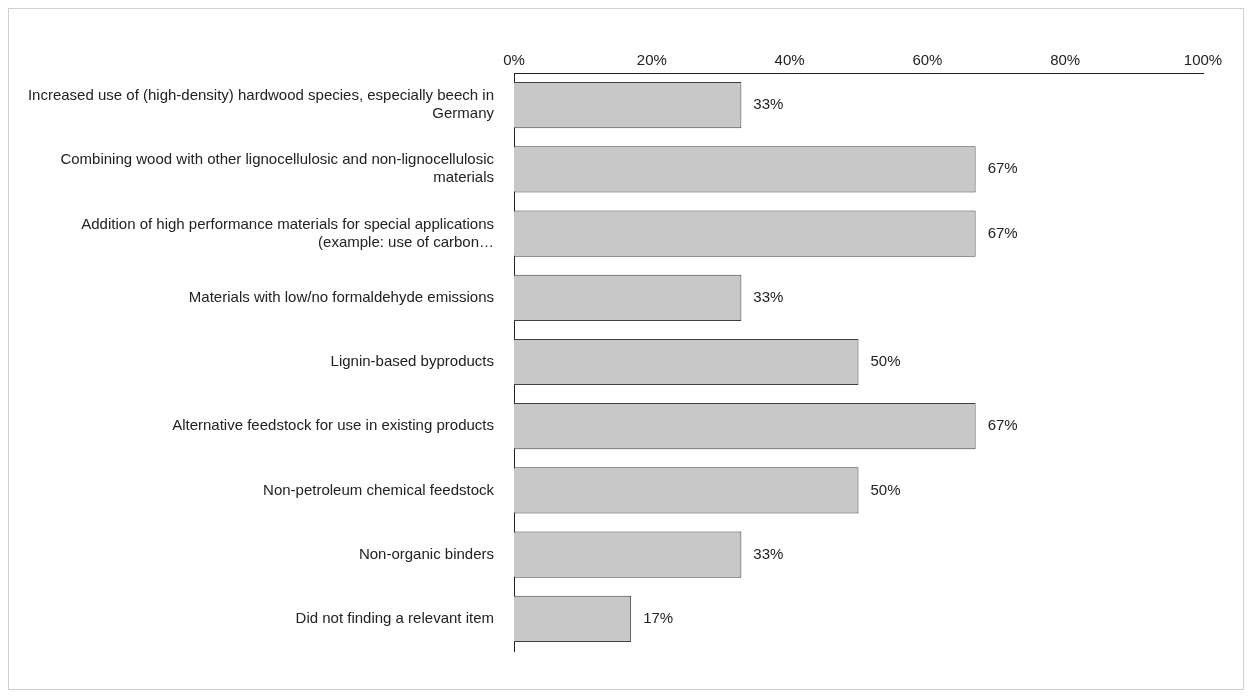 This screenshot has height=698, width=1252. What do you see at coordinates (1065, 60) in the screenshot?
I see `x-tick-label: 80%` at bounding box center [1065, 60].